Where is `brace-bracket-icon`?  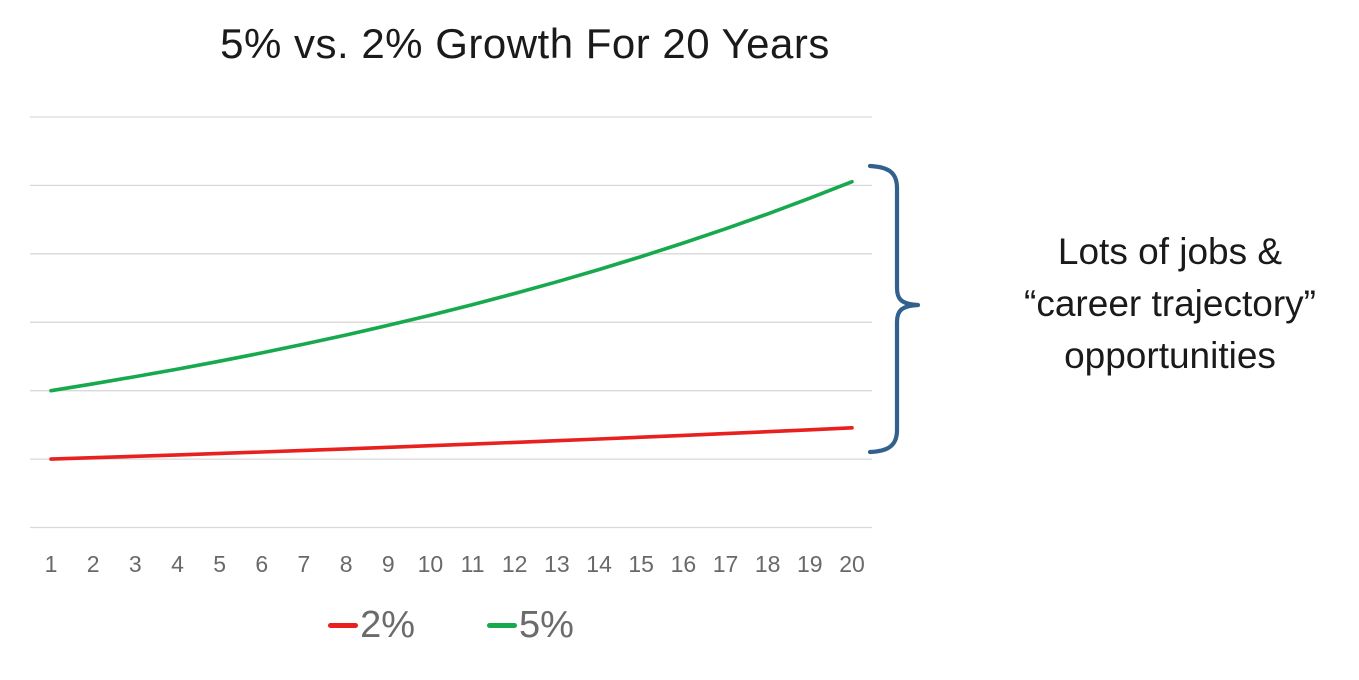
brace-bracket-icon is located at coordinates (894, 309).